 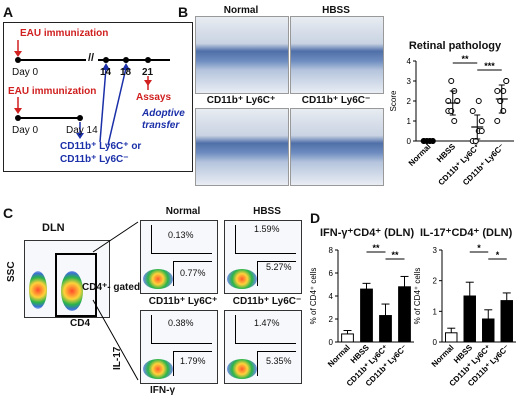 What do you see at coordinates (163, 119) in the screenshot?
I see `adoptive-transfer-label: Adoptive transfer` at bounding box center [163, 119].